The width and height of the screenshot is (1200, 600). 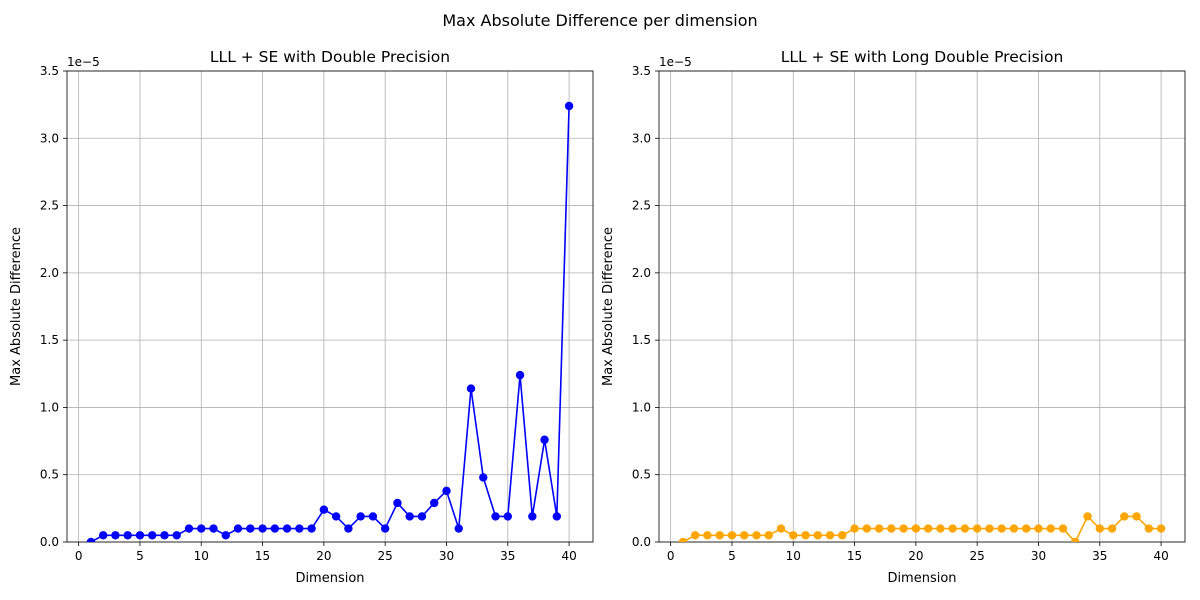 What do you see at coordinates (79, 556) in the screenshot?
I see `x-tick-label: 0` at bounding box center [79, 556].